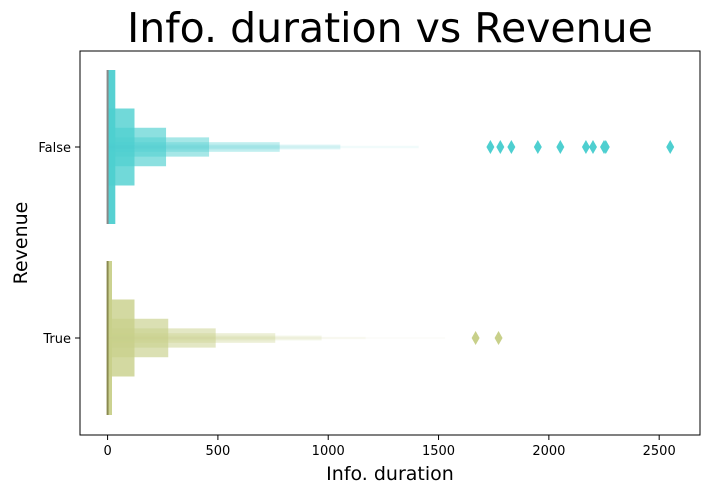  What do you see at coordinates (548, 451) in the screenshot?
I see `x-tick-label: 2000` at bounding box center [548, 451].